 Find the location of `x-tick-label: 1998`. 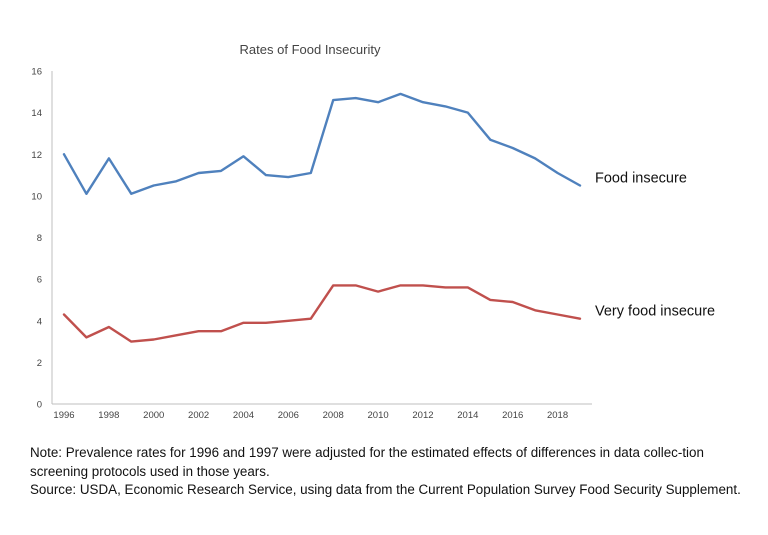

x-tick-label: 1998 is located at coordinates (108, 415).